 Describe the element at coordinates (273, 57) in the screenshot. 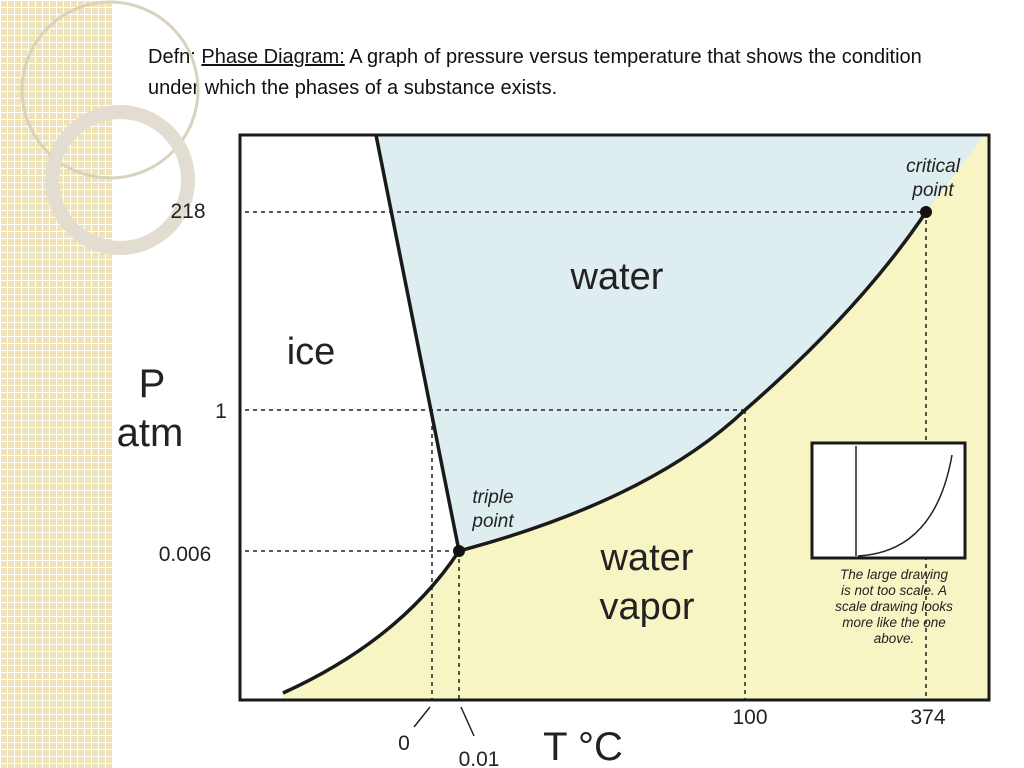

I see `term-link: Phase Diagram:` at that location.